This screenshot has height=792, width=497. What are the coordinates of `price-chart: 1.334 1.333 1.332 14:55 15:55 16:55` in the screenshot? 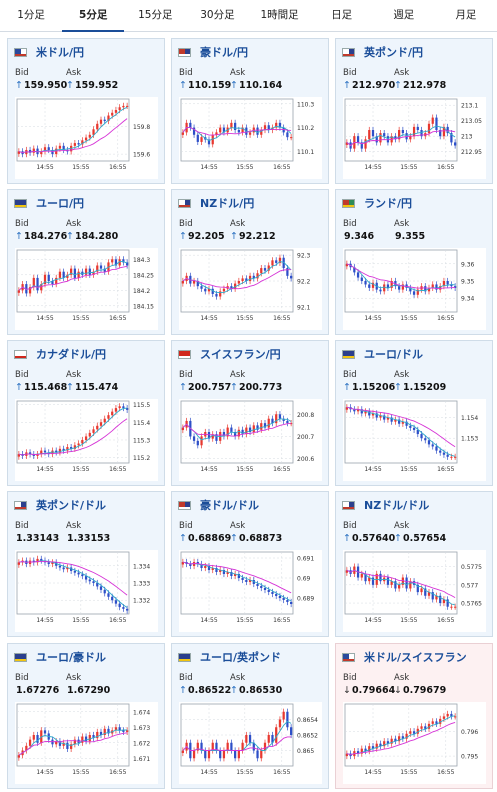 It's located at (86, 591).